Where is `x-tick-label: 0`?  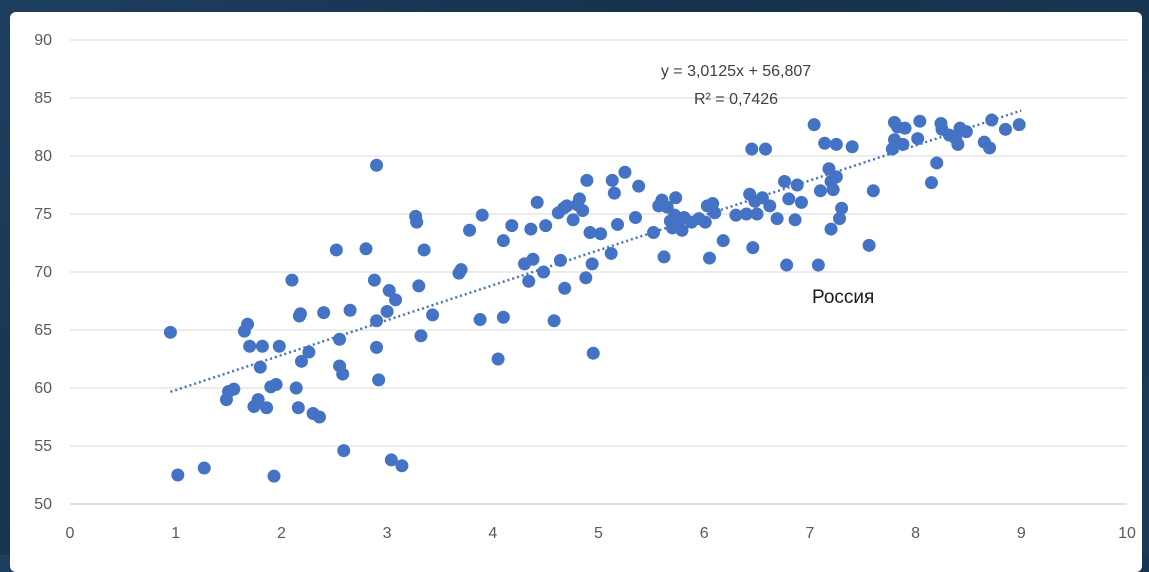 x-tick-label: 0 is located at coordinates (70, 533).